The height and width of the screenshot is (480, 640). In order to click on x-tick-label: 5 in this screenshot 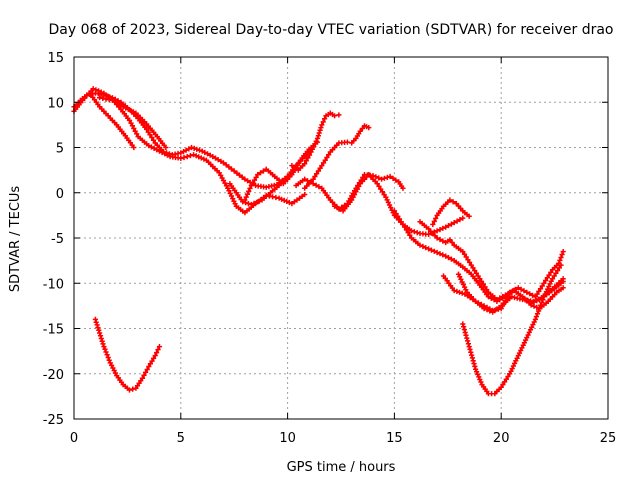, I will do `click(181, 438)`.